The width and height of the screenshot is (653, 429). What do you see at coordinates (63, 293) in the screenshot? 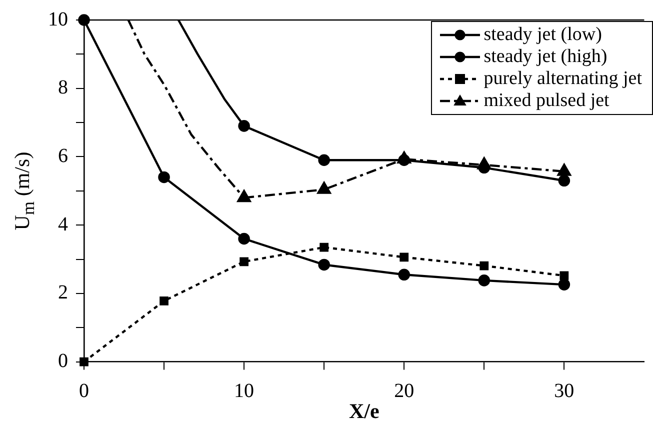
I see `y-tick-label: 2` at bounding box center [63, 293].